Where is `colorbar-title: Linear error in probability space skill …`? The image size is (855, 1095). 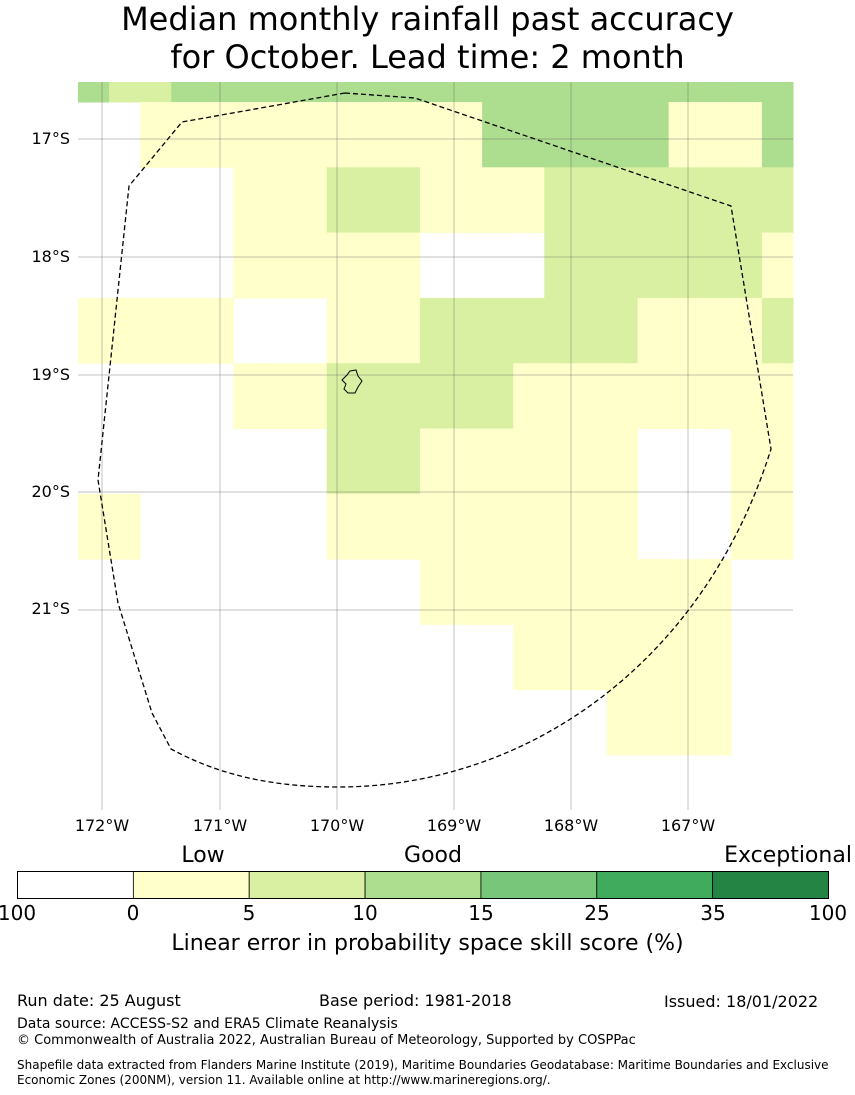 colorbar-title: Linear error in probability space skill … is located at coordinates (427, 943).